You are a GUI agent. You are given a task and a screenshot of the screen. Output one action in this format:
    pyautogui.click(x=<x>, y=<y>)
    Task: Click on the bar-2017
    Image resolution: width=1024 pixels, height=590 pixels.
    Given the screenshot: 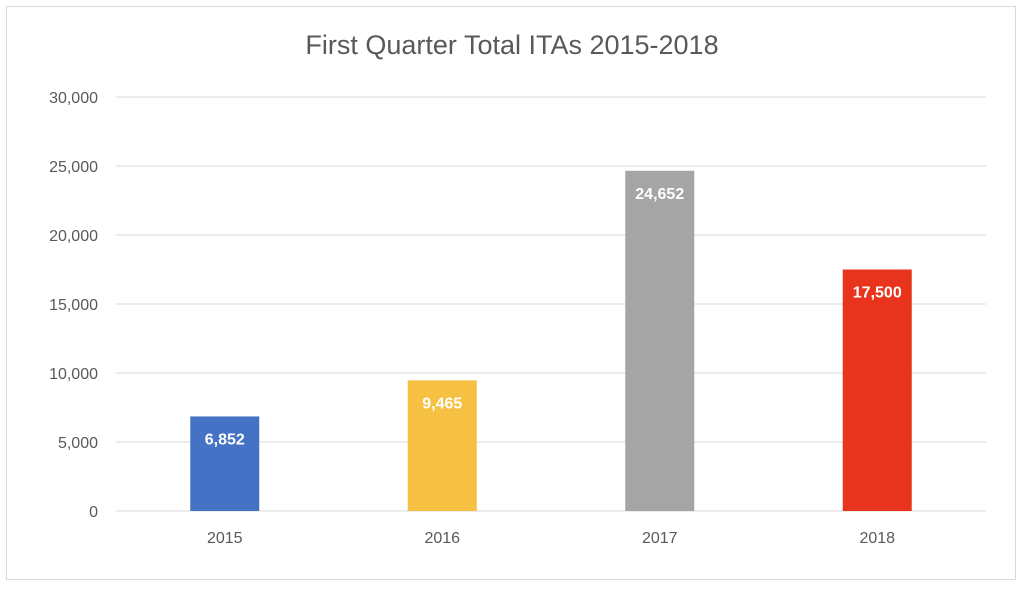 What is the action you would take?
    pyautogui.click(x=660, y=340)
    